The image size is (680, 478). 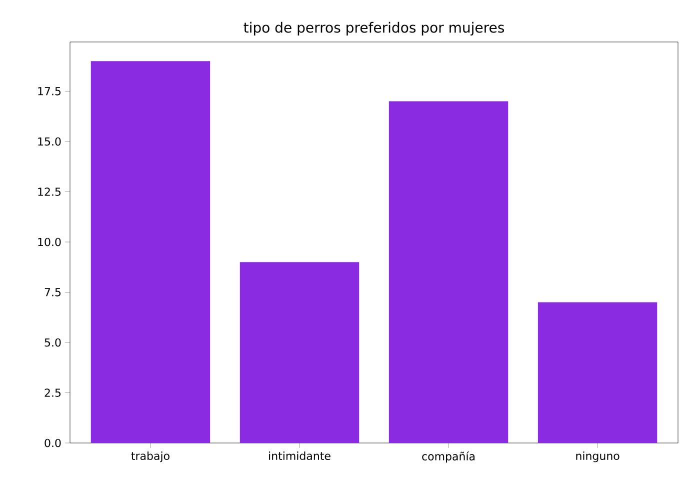 I want to click on x-tick-label: compañía, so click(x=448, y=457).